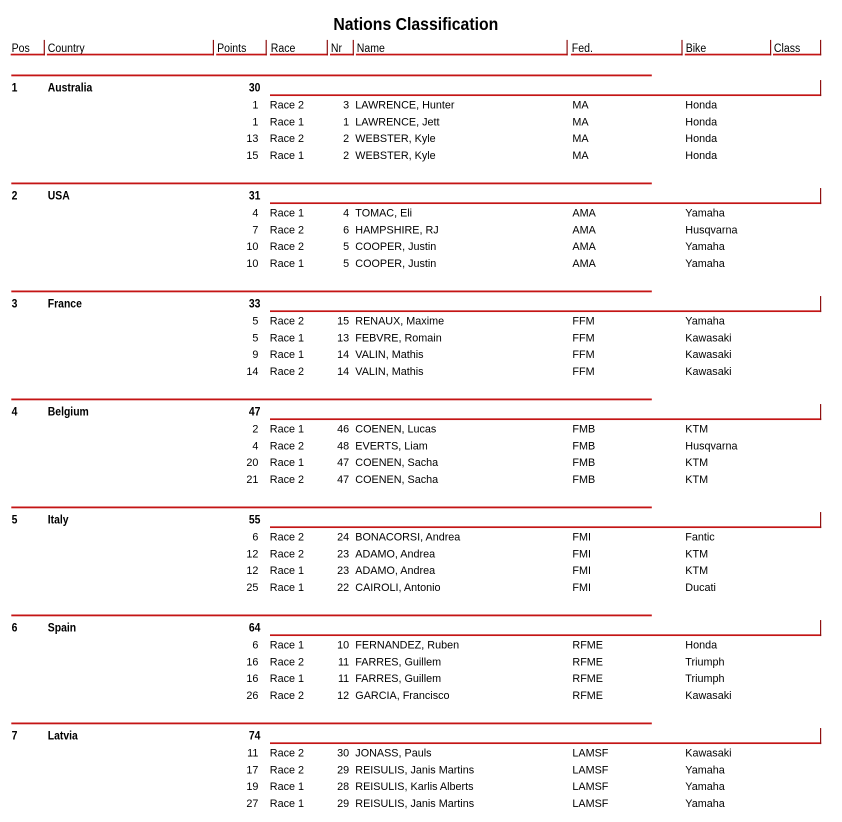 Image resolution: width=842 pixels, height=822 pixels. I want to click on svg-text: 47, so click(343, 463).